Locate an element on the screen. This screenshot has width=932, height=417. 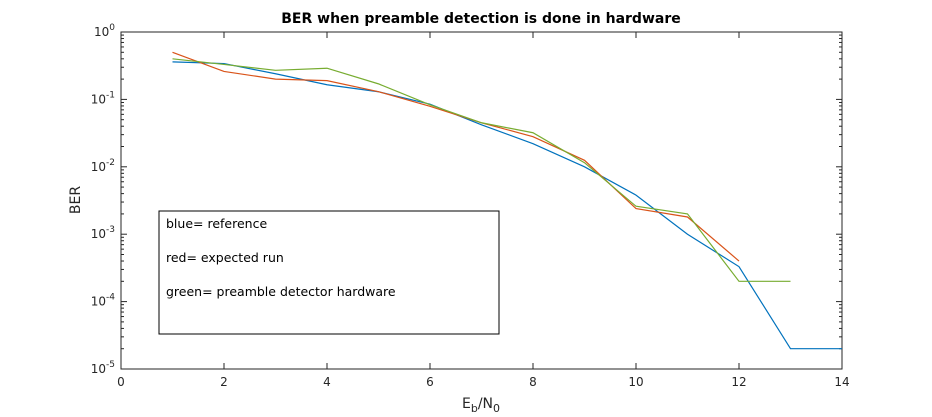
y-tick-label: 10⁰ is located at coordinates (104, 31).